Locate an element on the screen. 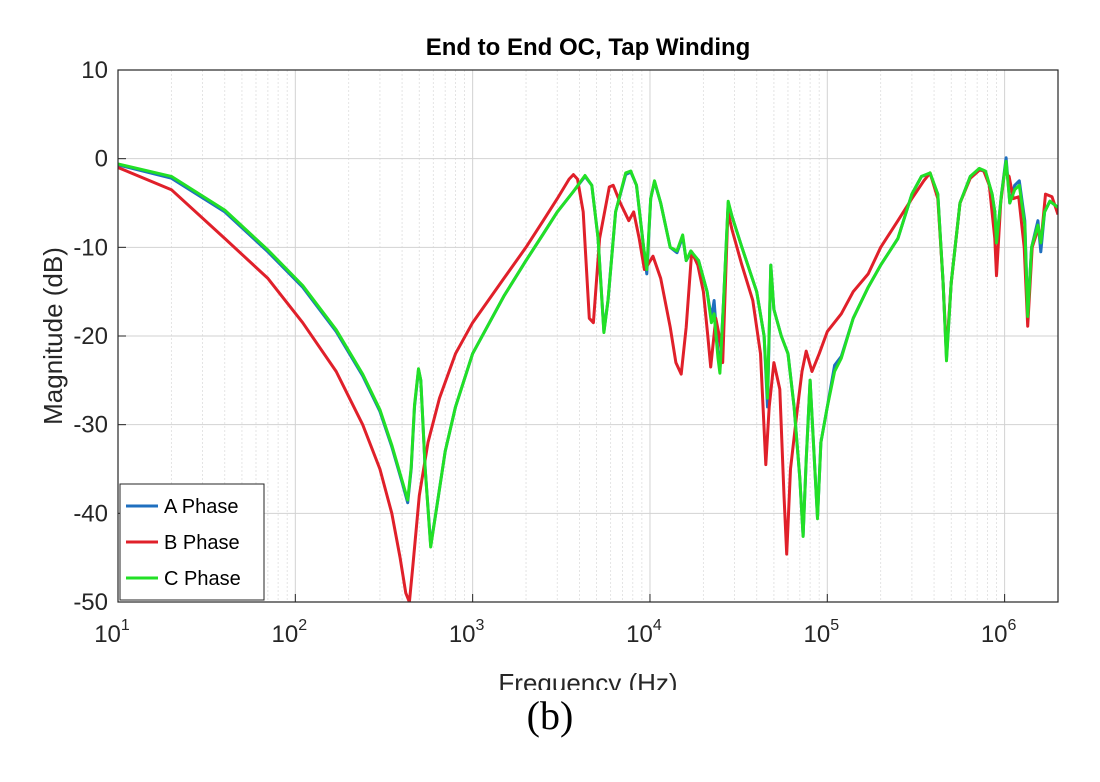 The height and width of the screenshot is (782, 1100). figure-caption: (b) is located at coordinates (550, 715).